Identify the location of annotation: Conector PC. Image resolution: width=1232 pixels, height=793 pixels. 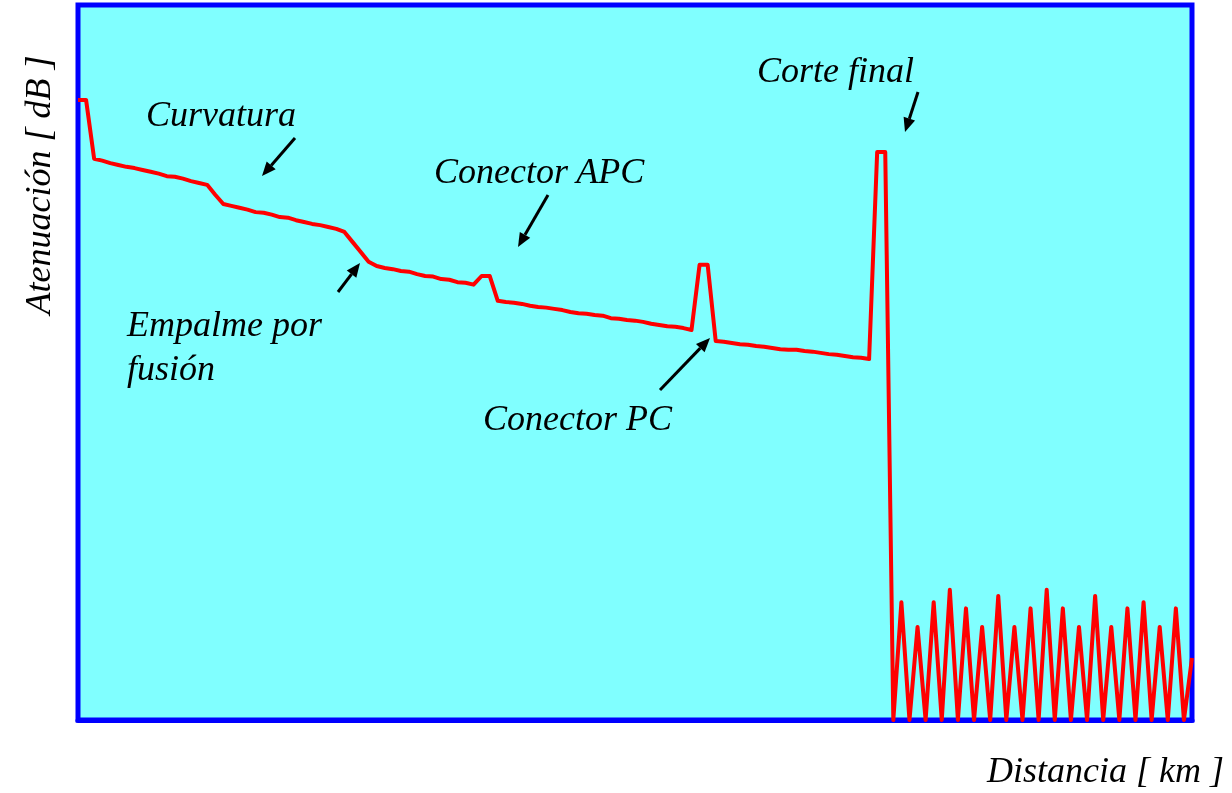
(577, 418).